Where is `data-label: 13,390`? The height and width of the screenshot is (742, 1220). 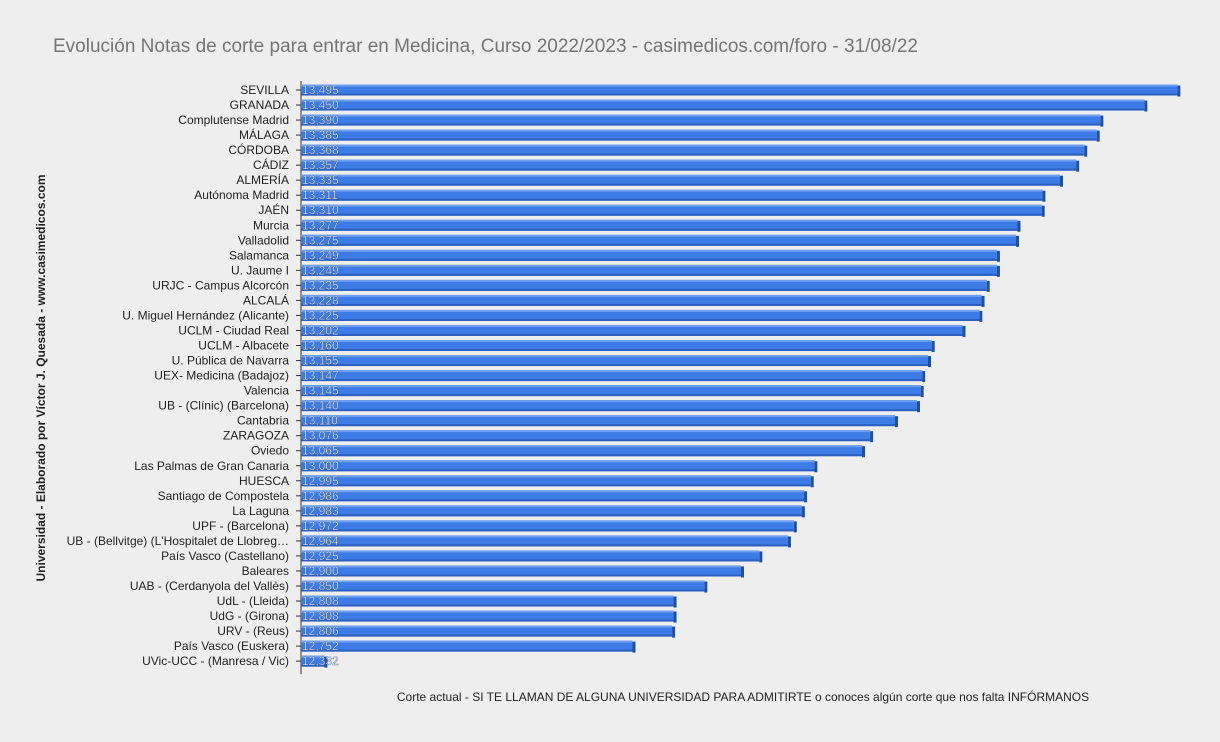 data-label: 13,390 is located at coordinates (320, 120).